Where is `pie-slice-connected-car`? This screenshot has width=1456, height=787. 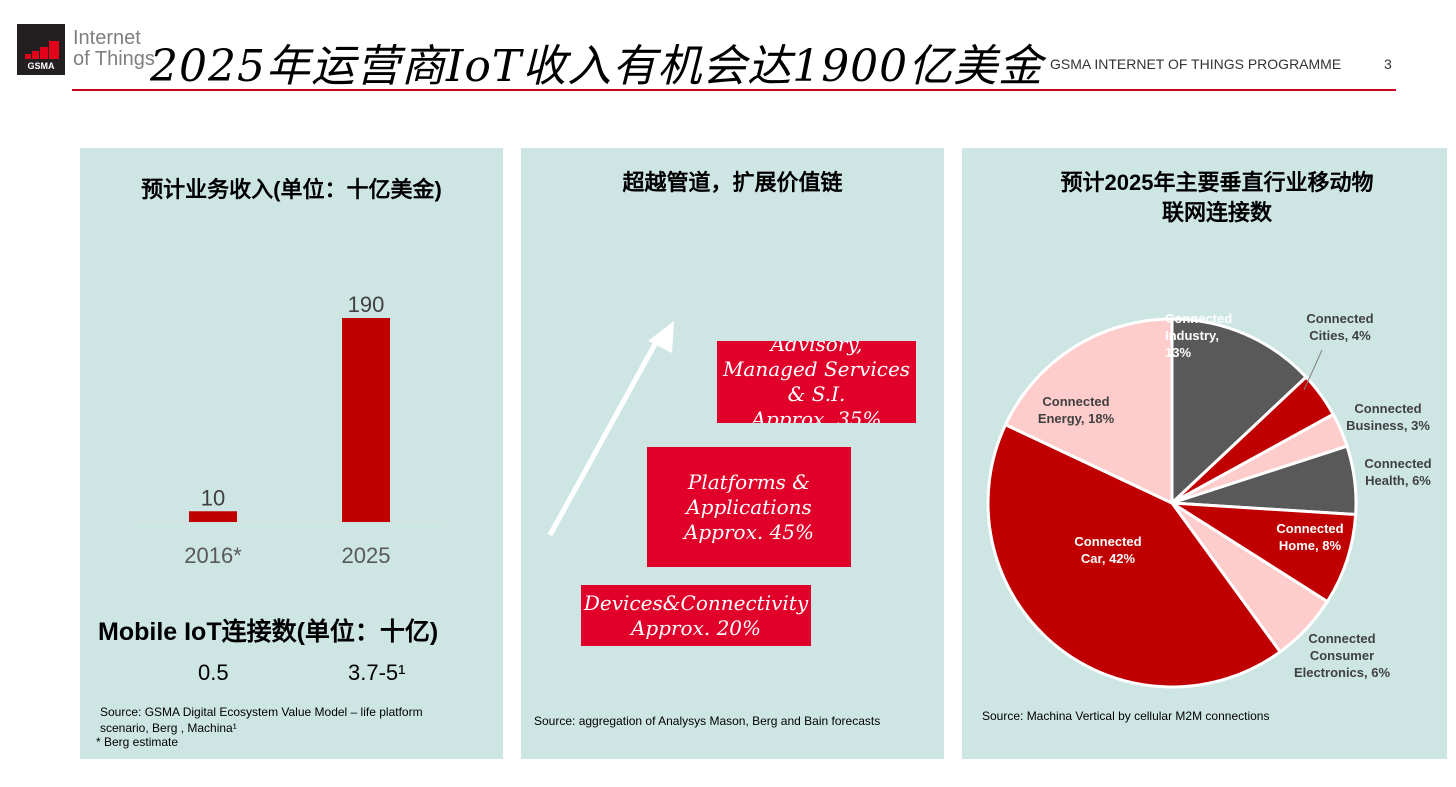 pie-slice-connected-car is located at coordinates (1134, 555).